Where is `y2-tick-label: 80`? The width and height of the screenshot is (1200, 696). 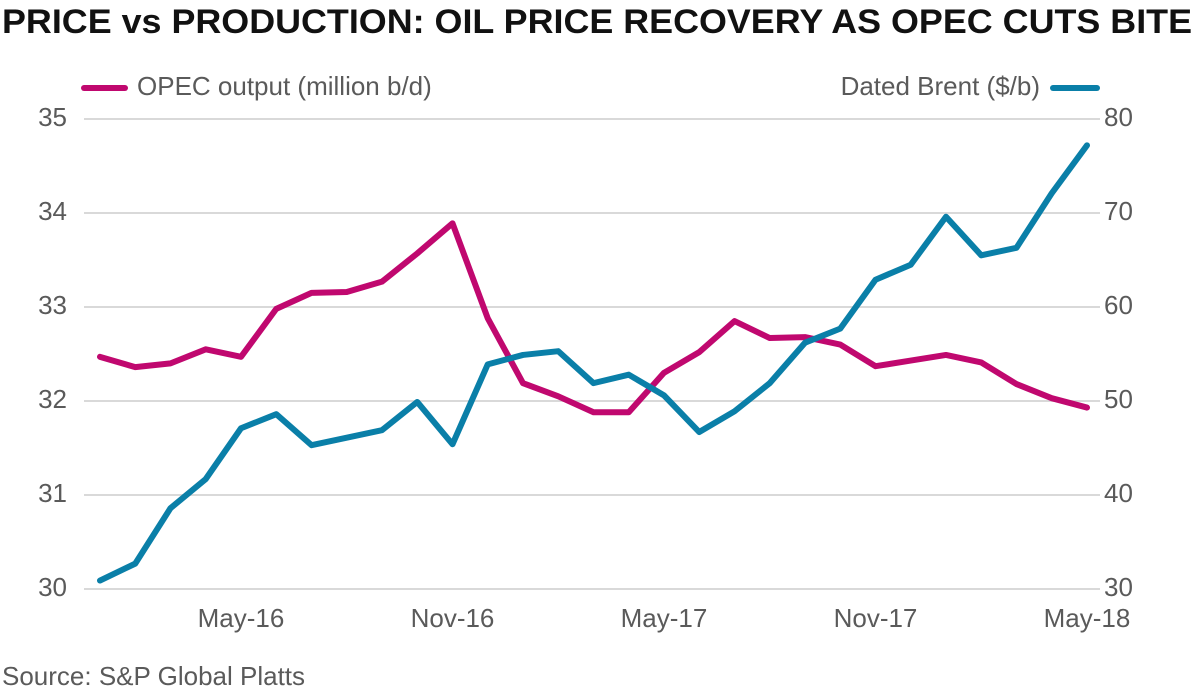
y2-tick-label: 80 is located at coordinates (1118, 117).